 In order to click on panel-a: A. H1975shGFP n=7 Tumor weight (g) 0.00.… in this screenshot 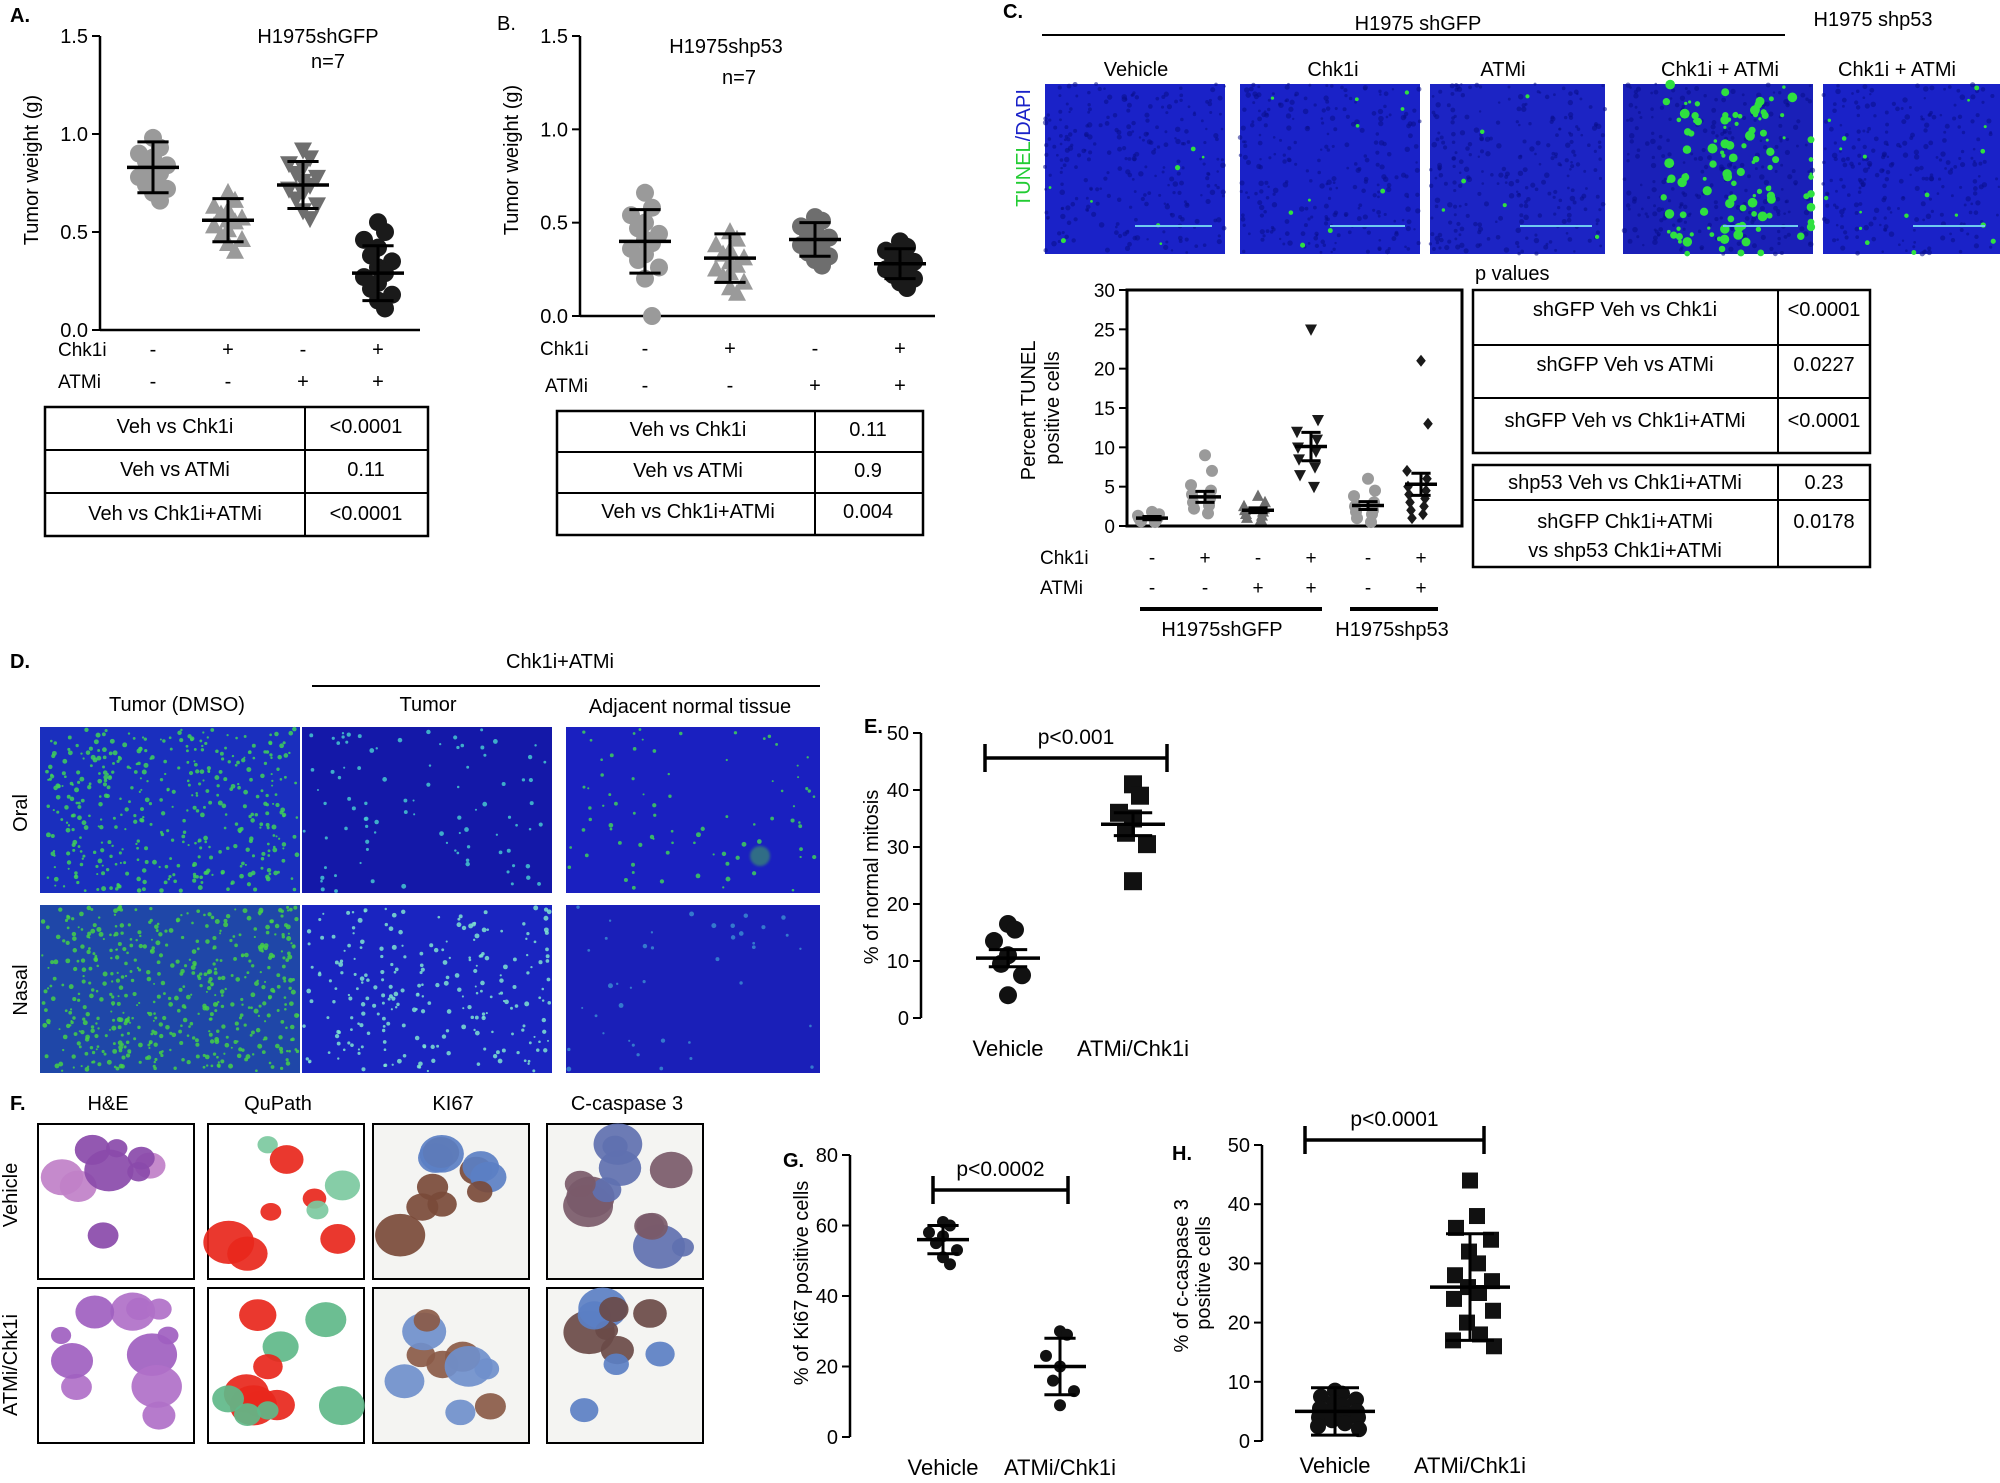, I will do `click(220, 271)`.